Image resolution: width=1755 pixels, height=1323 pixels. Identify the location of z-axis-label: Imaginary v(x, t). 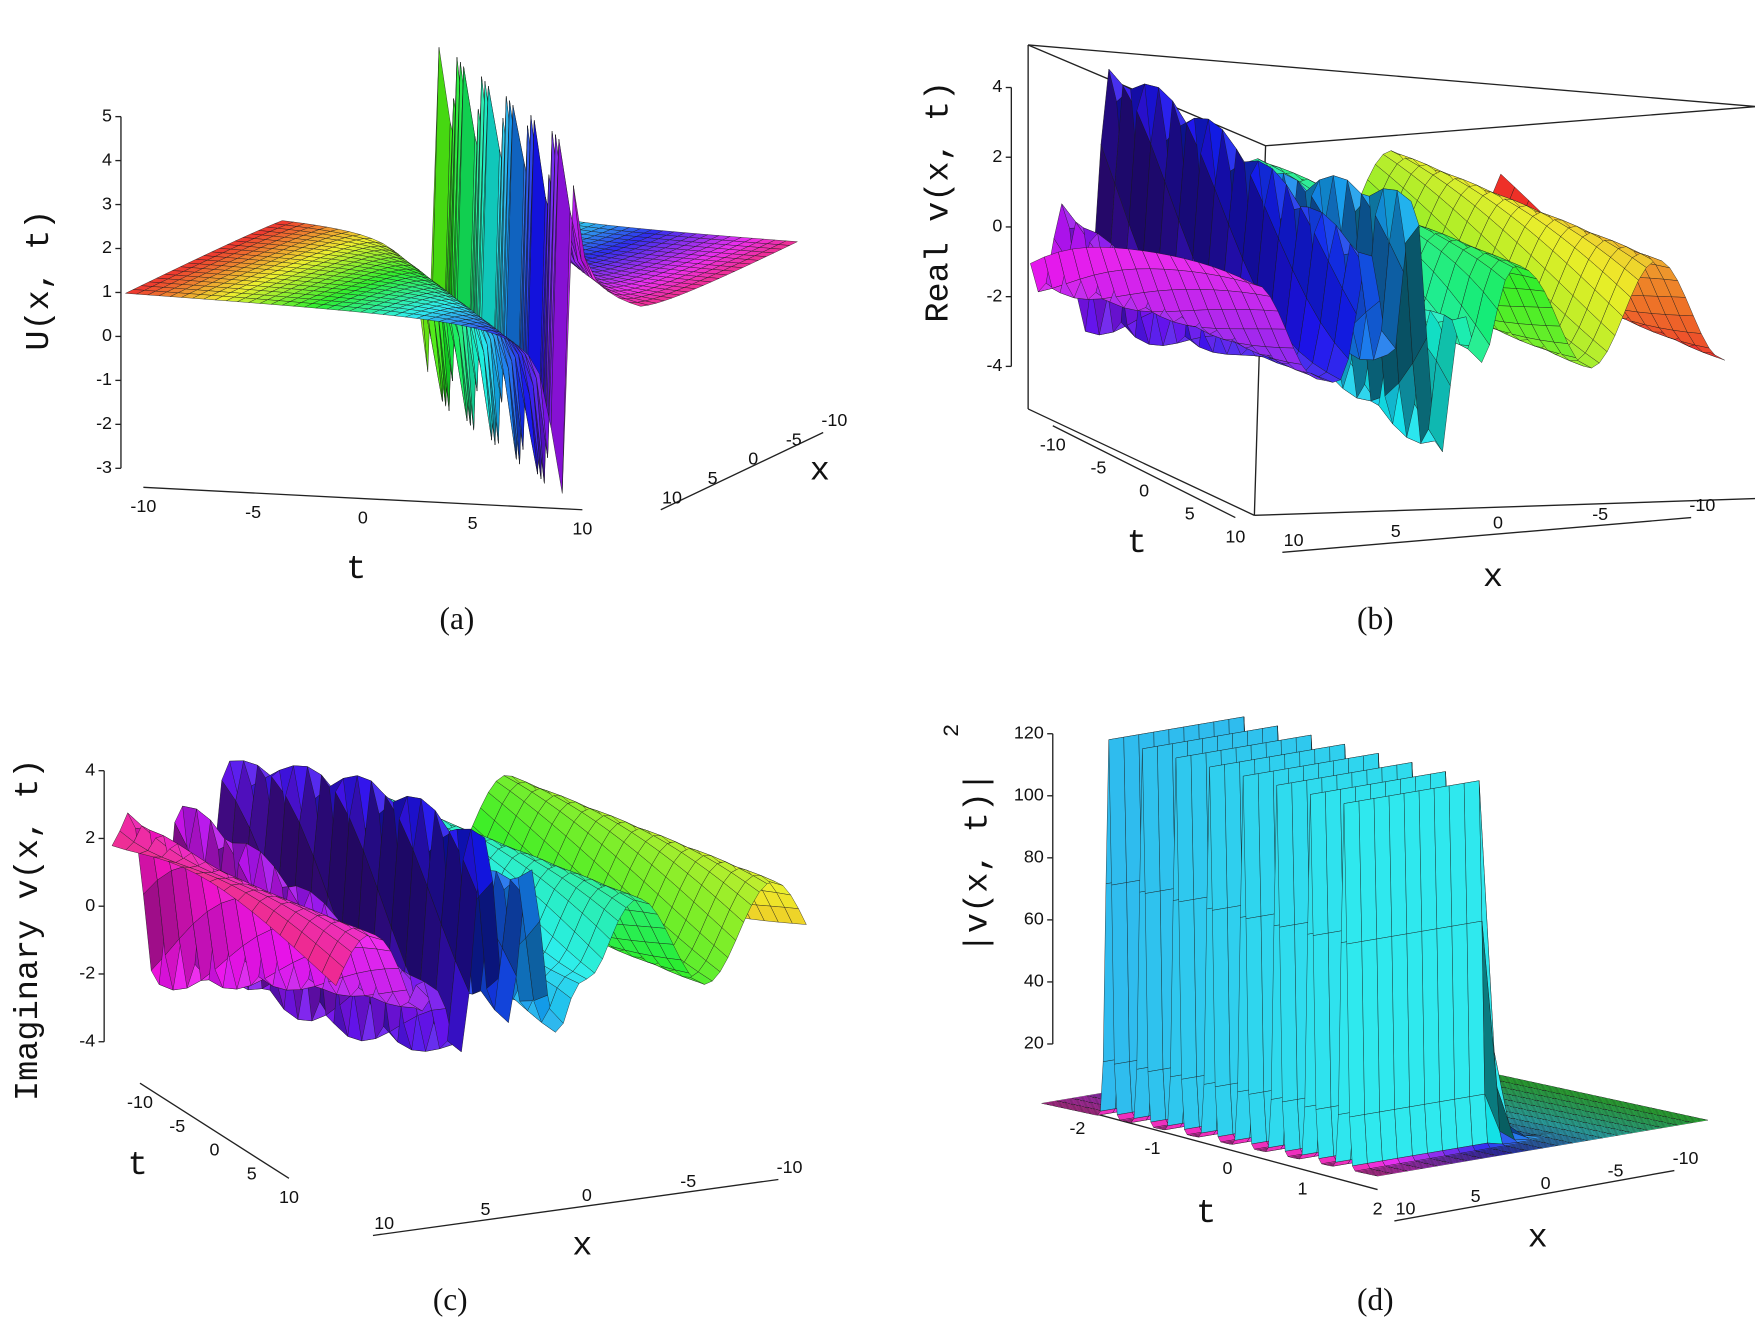
(29, 929).